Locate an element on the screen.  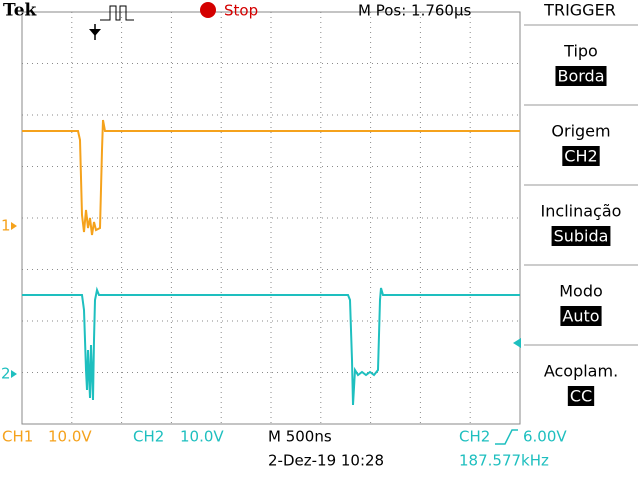
ch2-label: CH2 is located at coordinates (148, 437).